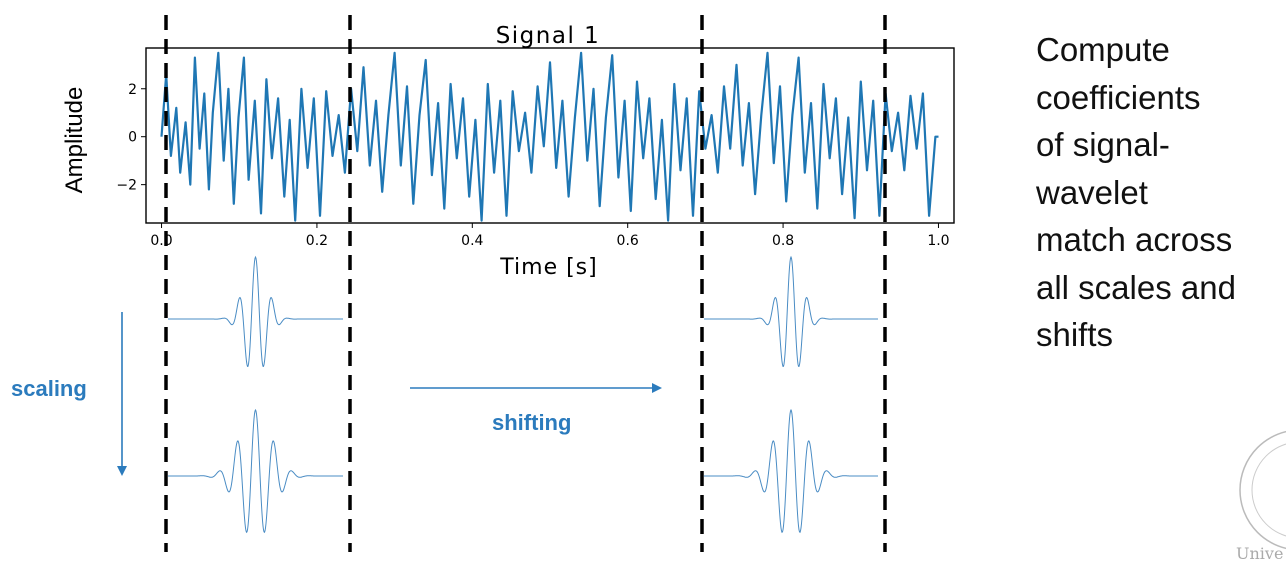 This screenshot has width=1286, height=564. Describe the element at coordinates (161, 241) in the screenshot. I see `x-tick-label: 0.0` at that location.